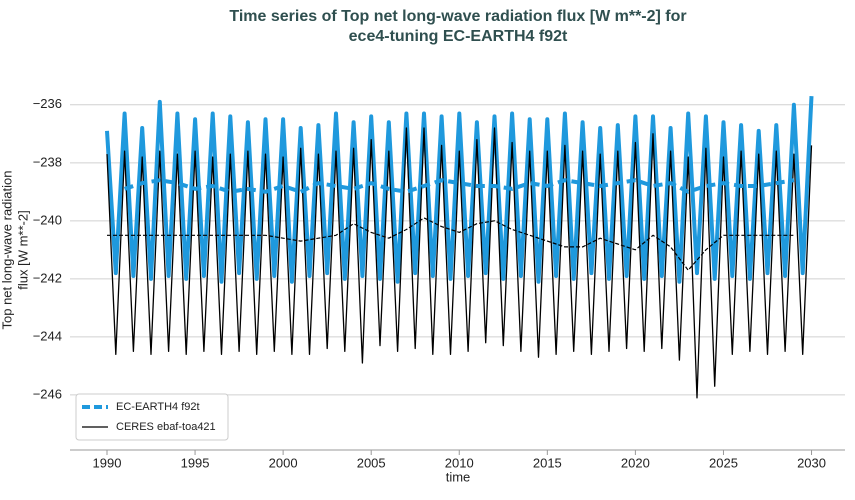  What do you see at coordinates (283, 462) in the screenshot?
I see `x-tick-label: 2000` at bounding box center [283, 462].